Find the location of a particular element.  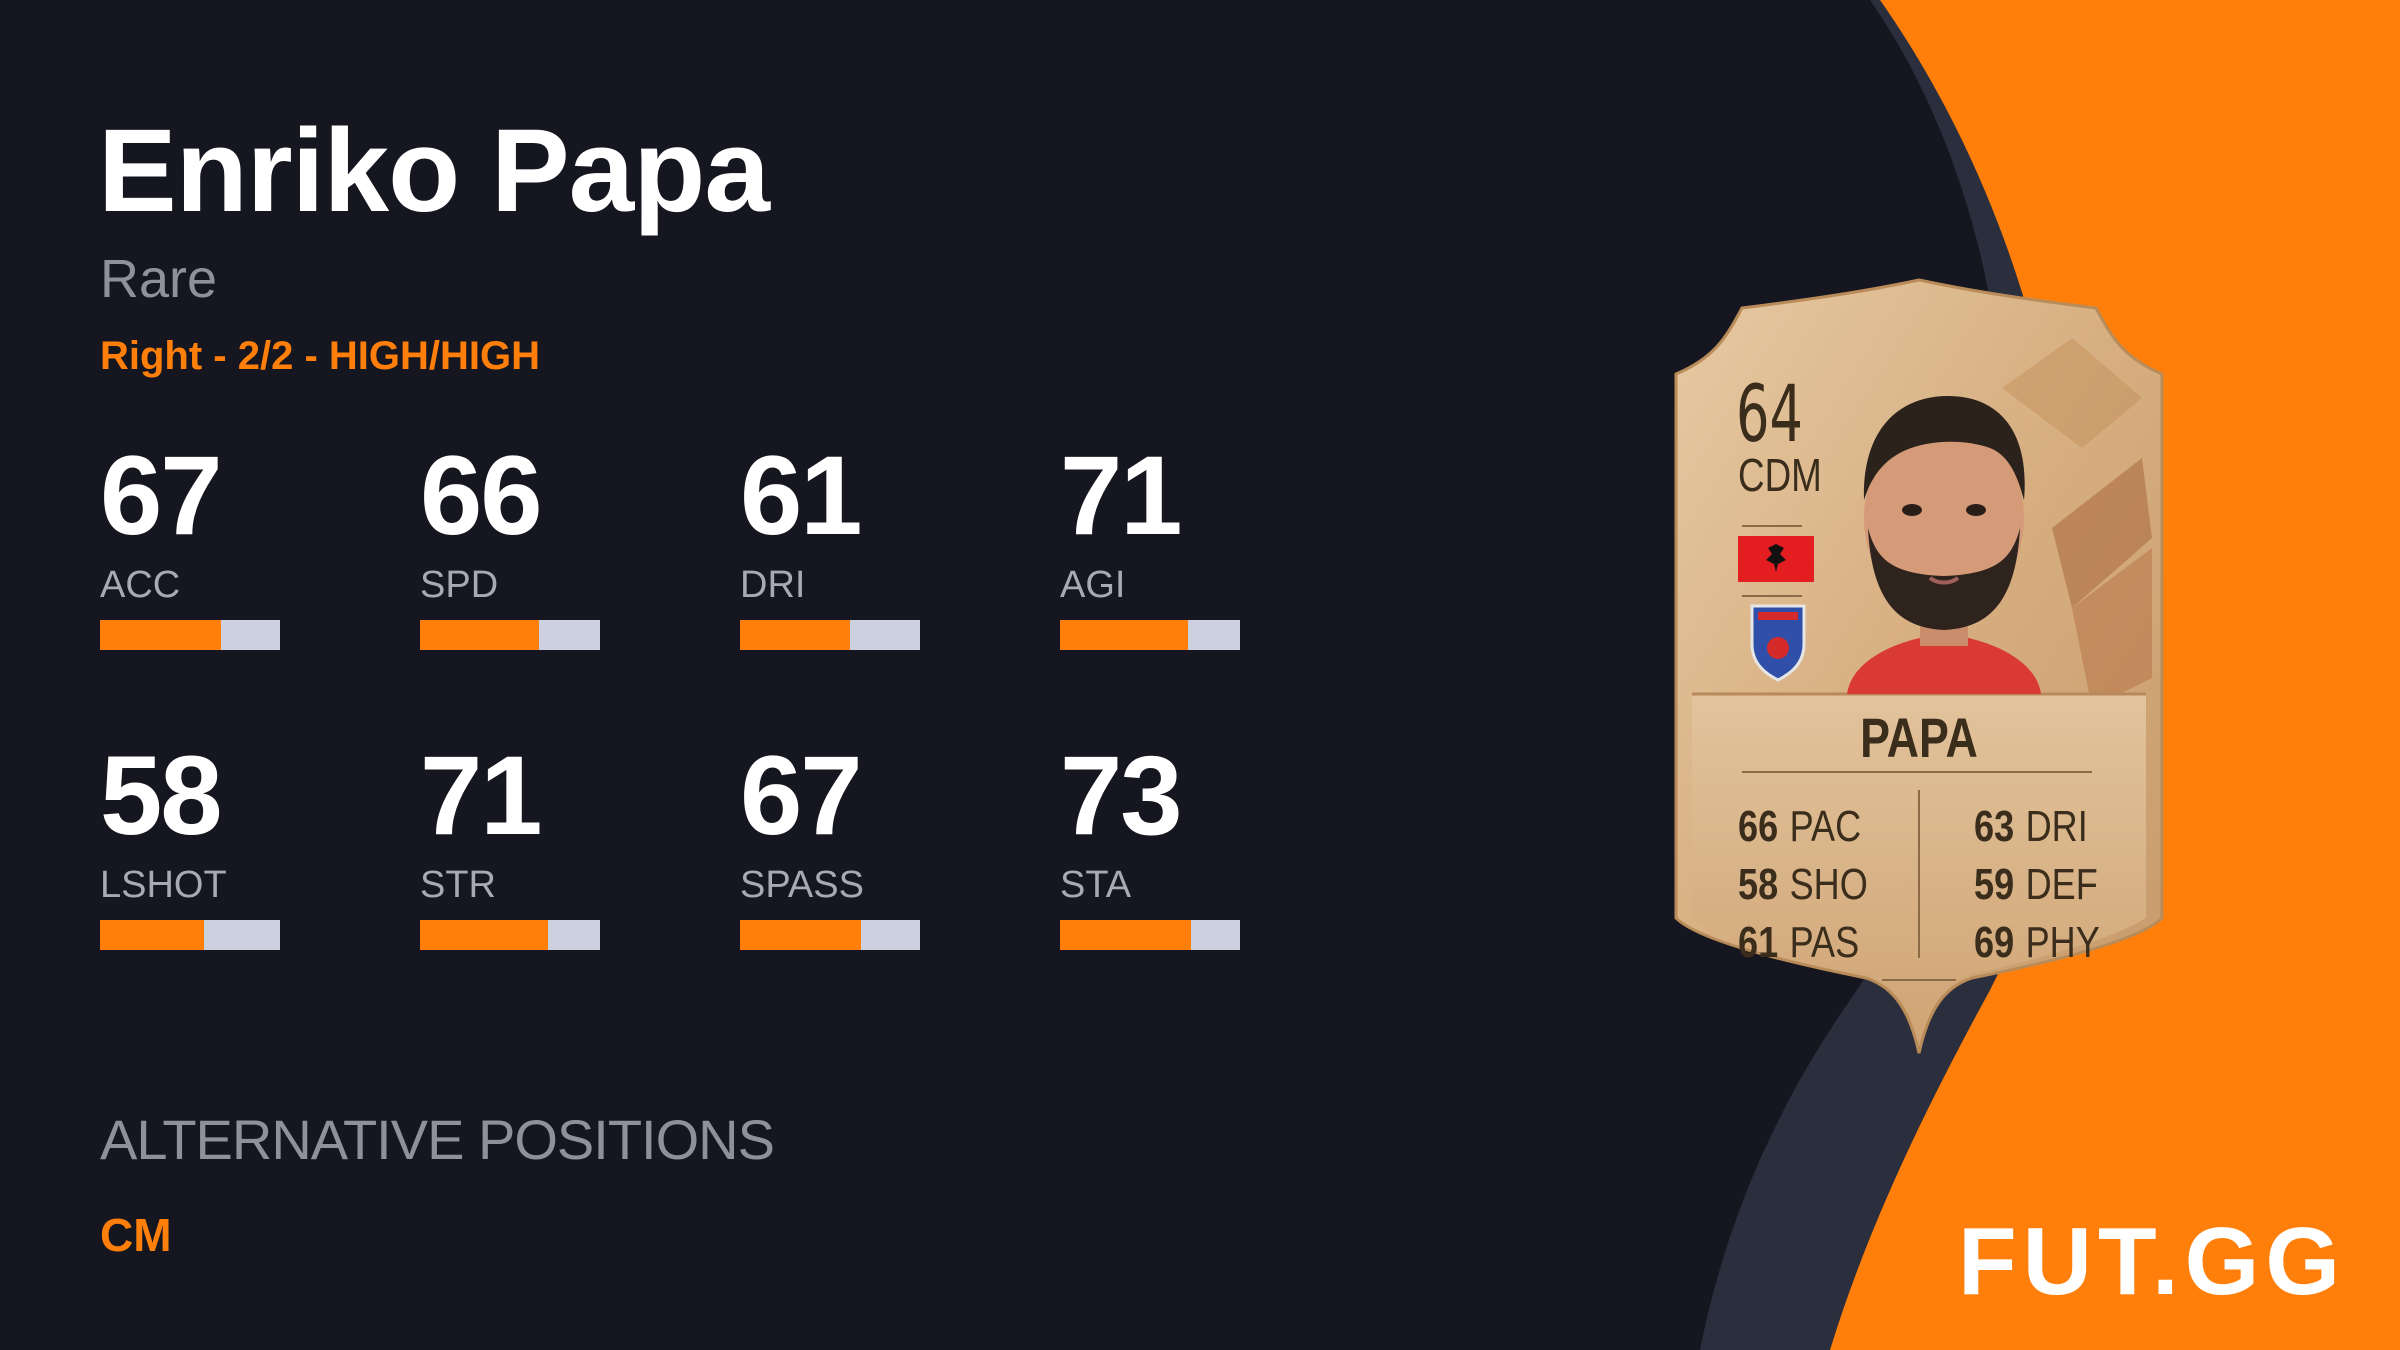

player-portrait is located at coordinates (1944, 545).